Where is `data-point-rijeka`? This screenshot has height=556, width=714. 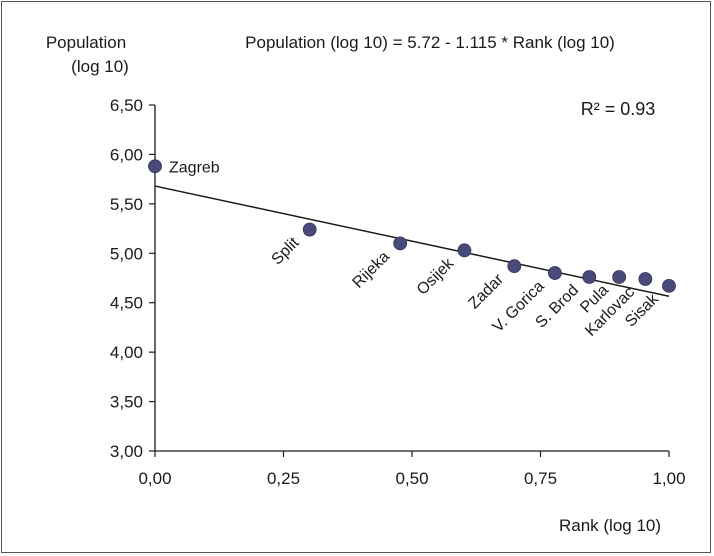
data-point-rijeka is located at coordinates (400, 243).